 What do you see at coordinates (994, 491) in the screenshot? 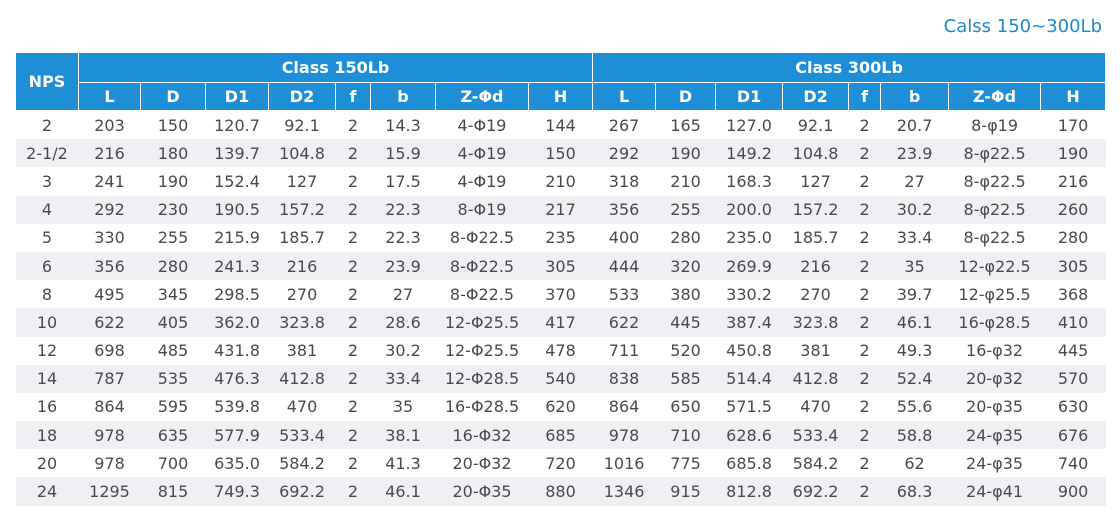
I see `table-cell: 24-φ41` at bounding box center [994, 491].